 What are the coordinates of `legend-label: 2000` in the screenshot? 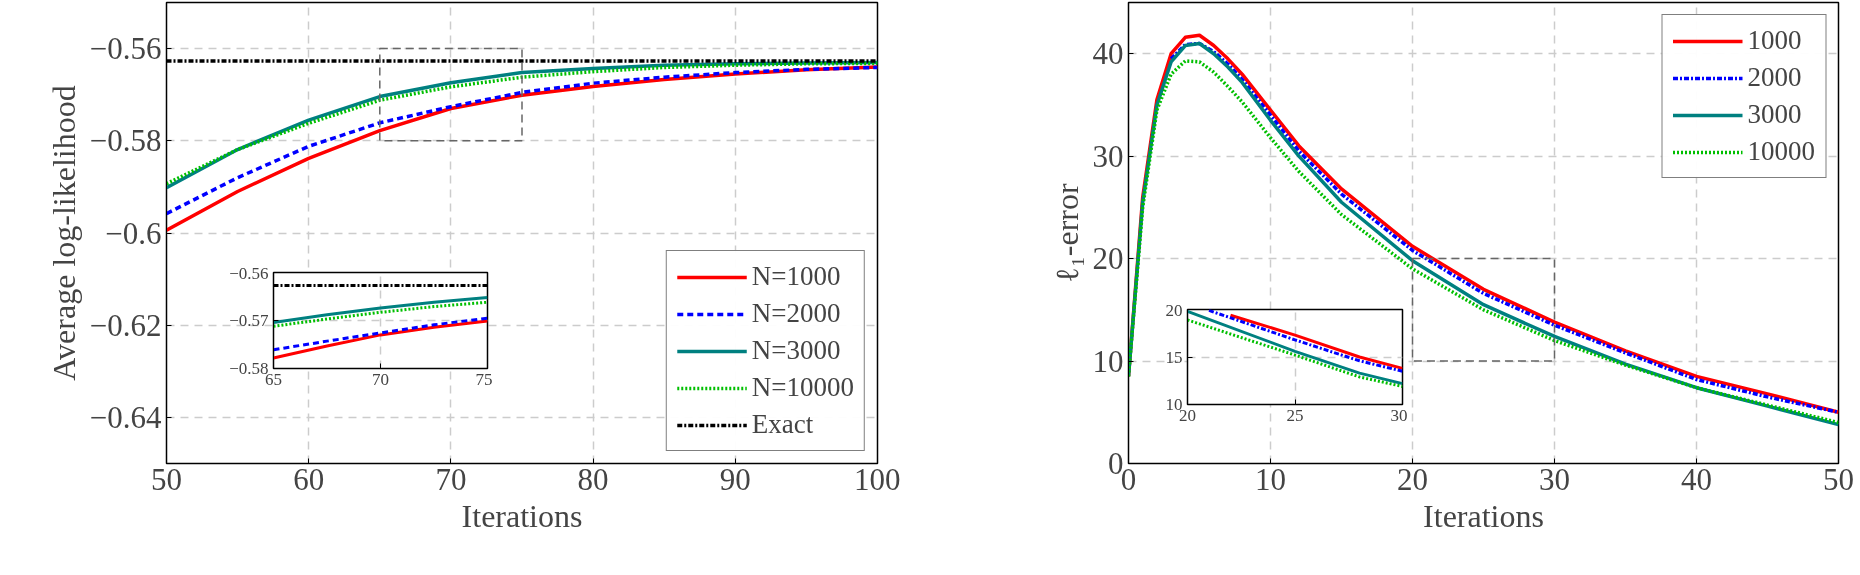 It's located at (1774, 77).